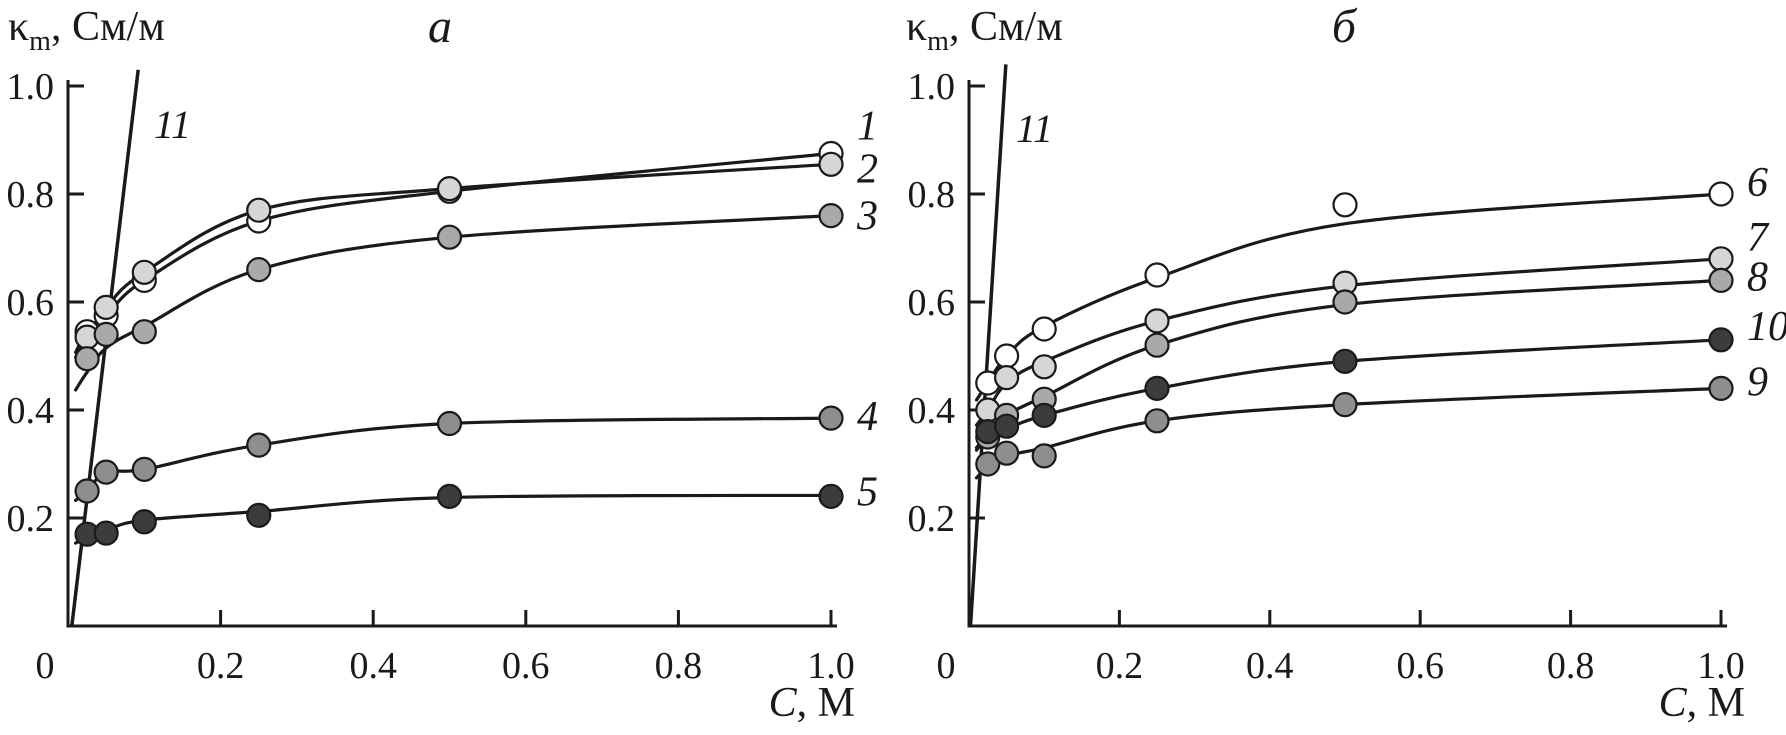 This screenshot has height=735, width=1786. Describe the element at coordinates (1345, 26) in the screenshot. I see `panel-letter-b: б` at that location.